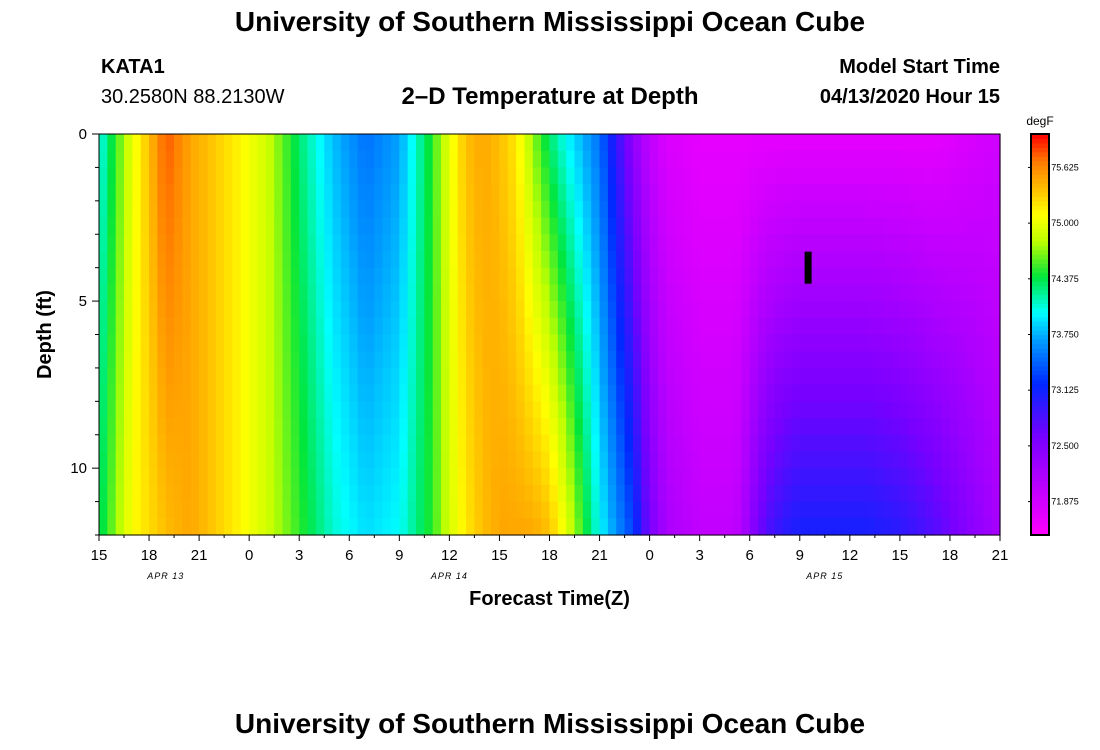 Image resolution: width=1100 pixels, height=750 pixels. I want to click on colorbar-unit: degF, so click(1039, 121).